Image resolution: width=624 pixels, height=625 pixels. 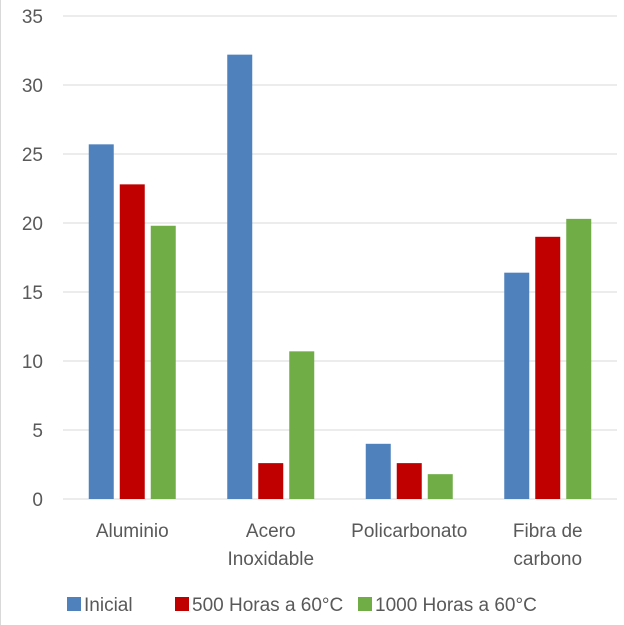 What do you see at coordinates (32, 224) in the screenshot?
I see `y-tick-label: 20` at bounding box center [32, 224].